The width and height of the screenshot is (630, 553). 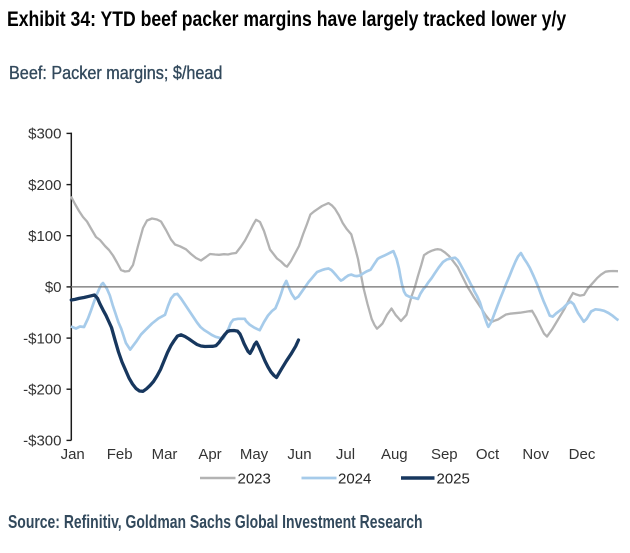 I want to click on svg-text: Sep, so click(x=444, y=454).